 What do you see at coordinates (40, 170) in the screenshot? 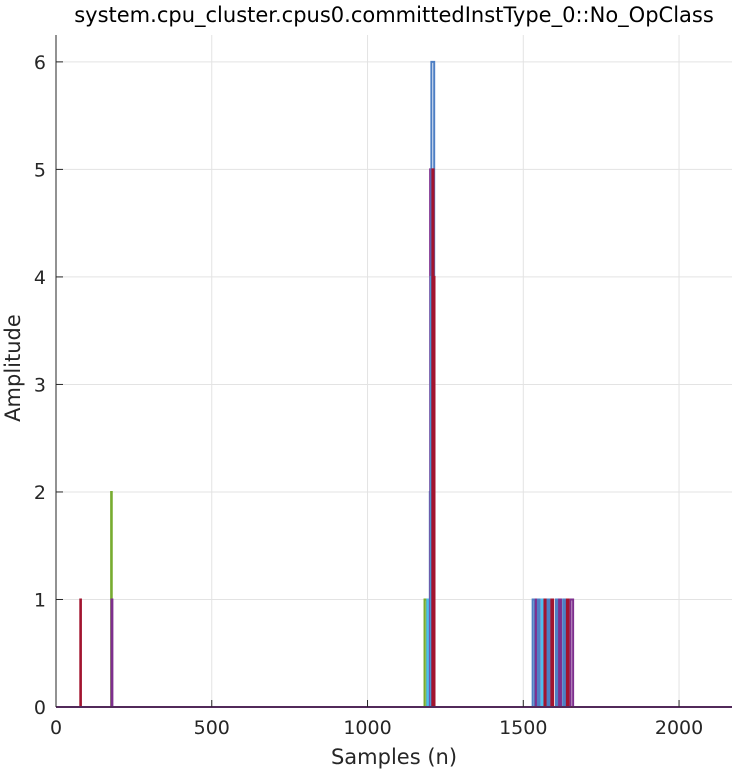
I see `y-tick-label: 5` at bounding box center [40, 170].